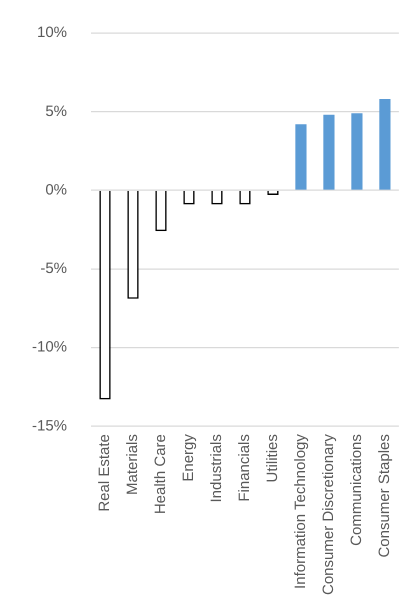 This screenshot has height=607, width=411. What do you see at coordinates (245, 468) in the screenshot?
I see `x-tick-label: Financials` at bounding box center [245, 468].